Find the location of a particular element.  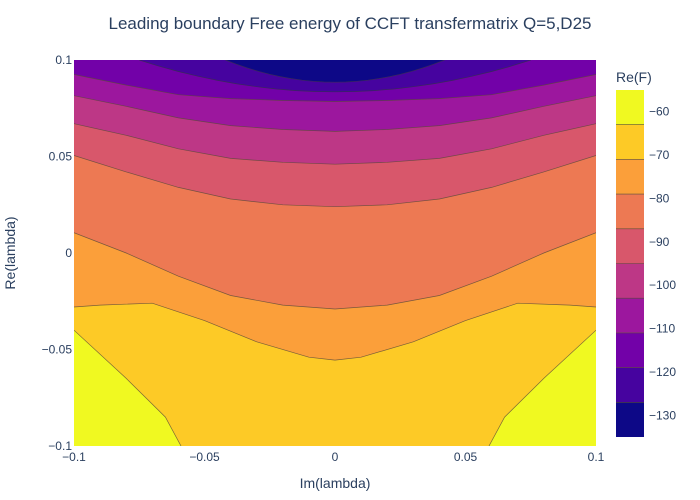

x-tick-label: 0.05 is located at coordinates (466, 457).